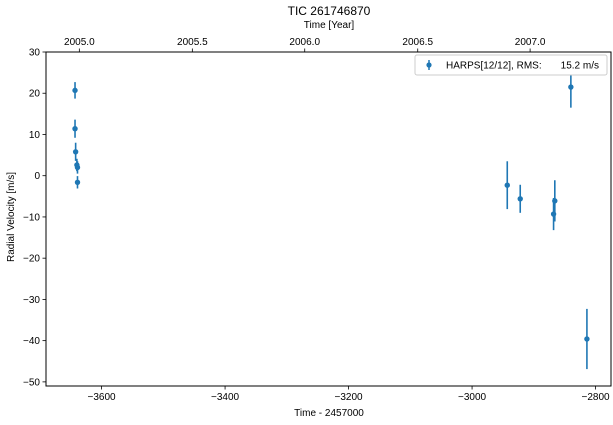 The image size is (613, 425). Describe the element at coordinates (304, 42) in the screenshot. I see `top-tick-label: 2006.0` at that location.